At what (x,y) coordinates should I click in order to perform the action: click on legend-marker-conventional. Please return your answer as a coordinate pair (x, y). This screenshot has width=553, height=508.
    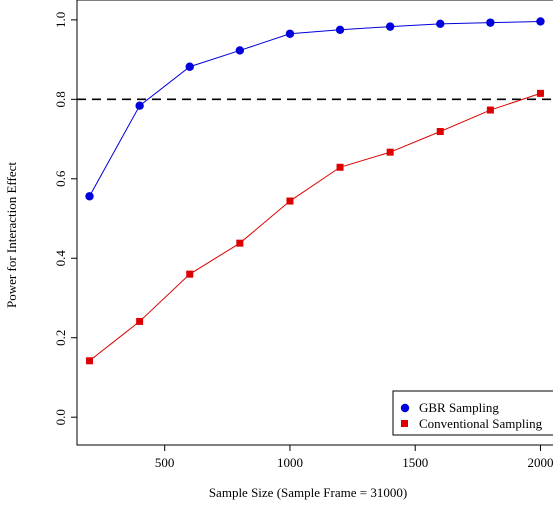
    Looking at the image, I should click on (404, 423).